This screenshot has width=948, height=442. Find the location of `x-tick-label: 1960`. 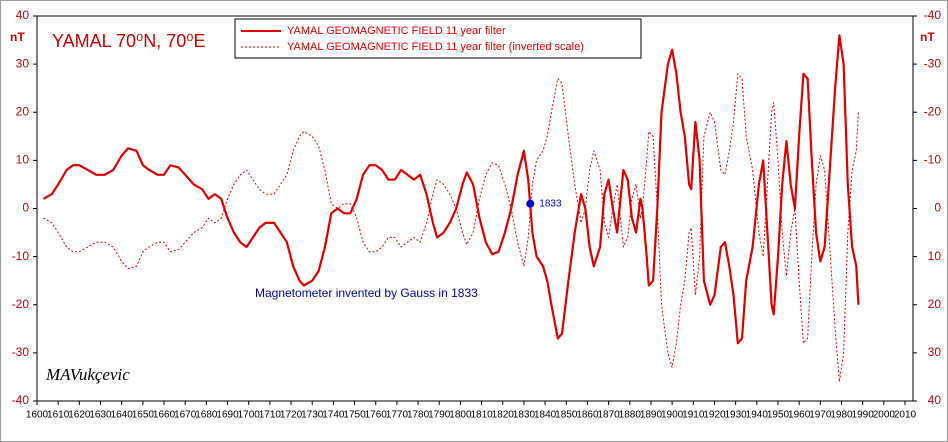

x-tick-label: 1960 is located at coordinates (799, 415).